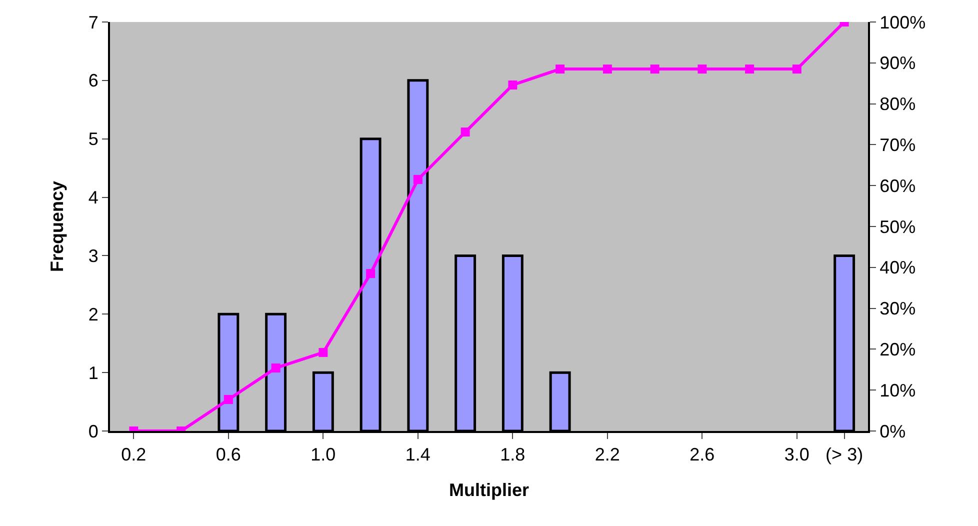 Image resolution: width=978 pixels, height=526 pixels. Describe the element at coordinates (93, 431) in the screenshot. I see `y-tick-label: 0` at that location.